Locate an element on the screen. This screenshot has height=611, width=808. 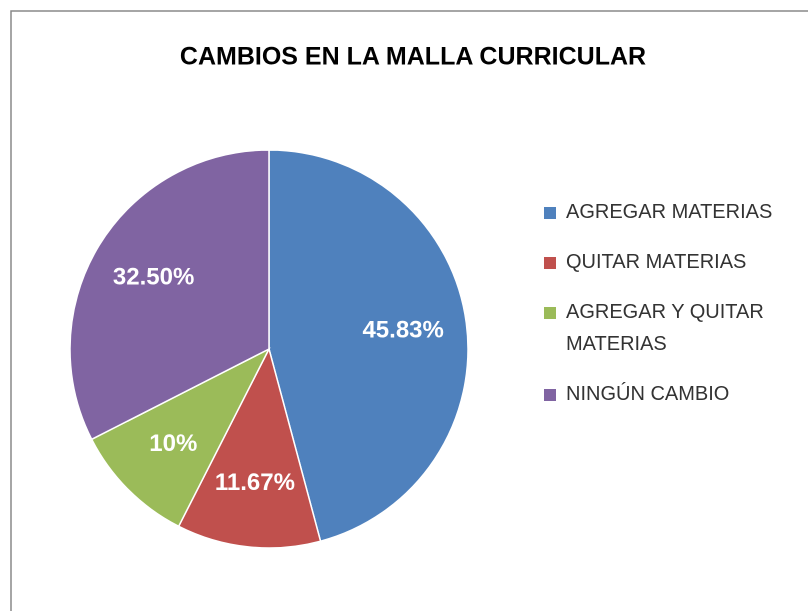
legend-label: NINGÚN CAMBIO is located at coordinates (648, 394).